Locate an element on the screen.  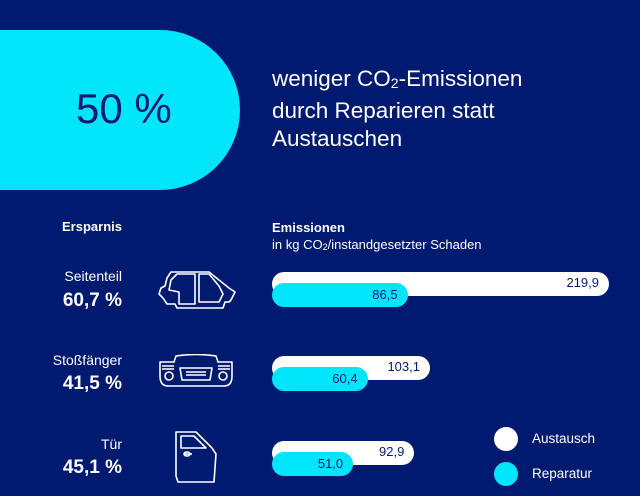
row-savings-seitenteil: 60,7 % is located at coordinates (92, 300).